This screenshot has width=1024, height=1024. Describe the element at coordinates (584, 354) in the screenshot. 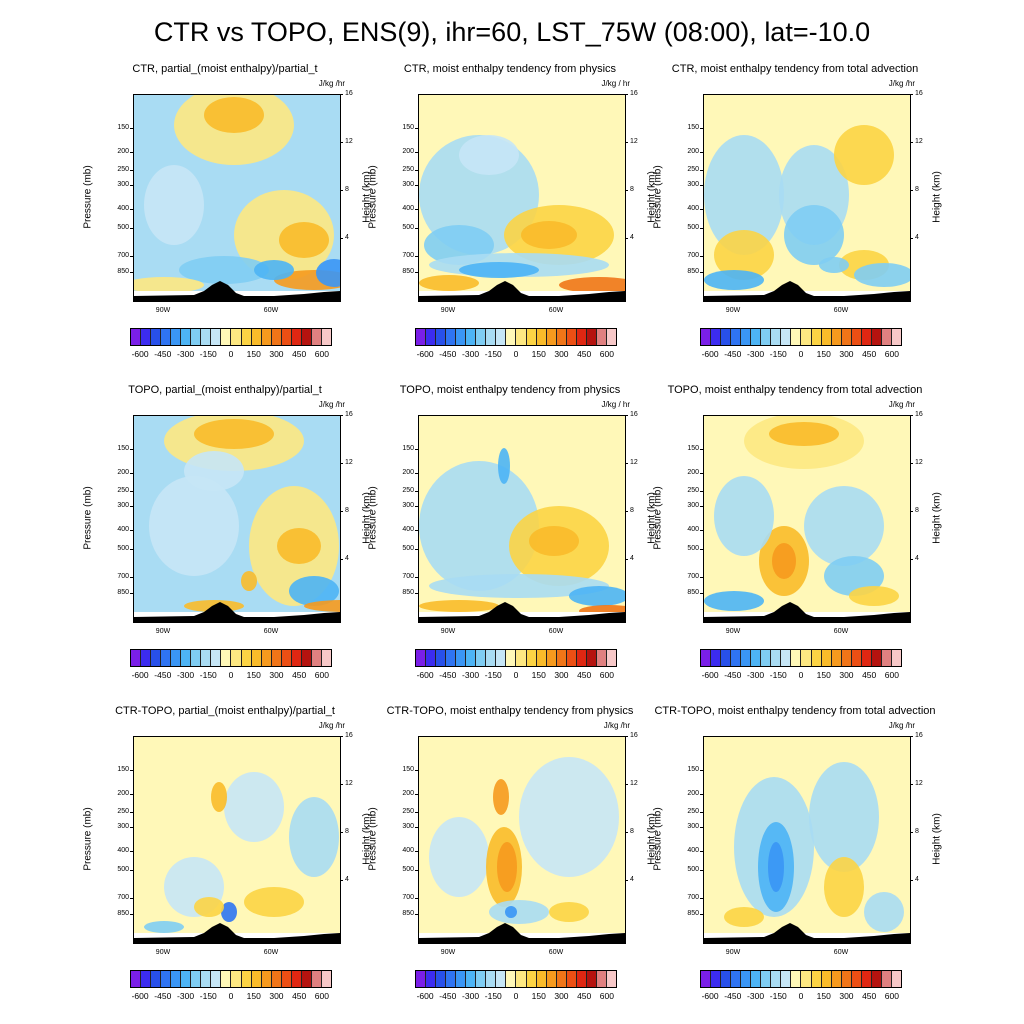

I see `colorbar-label: 450` at that location.